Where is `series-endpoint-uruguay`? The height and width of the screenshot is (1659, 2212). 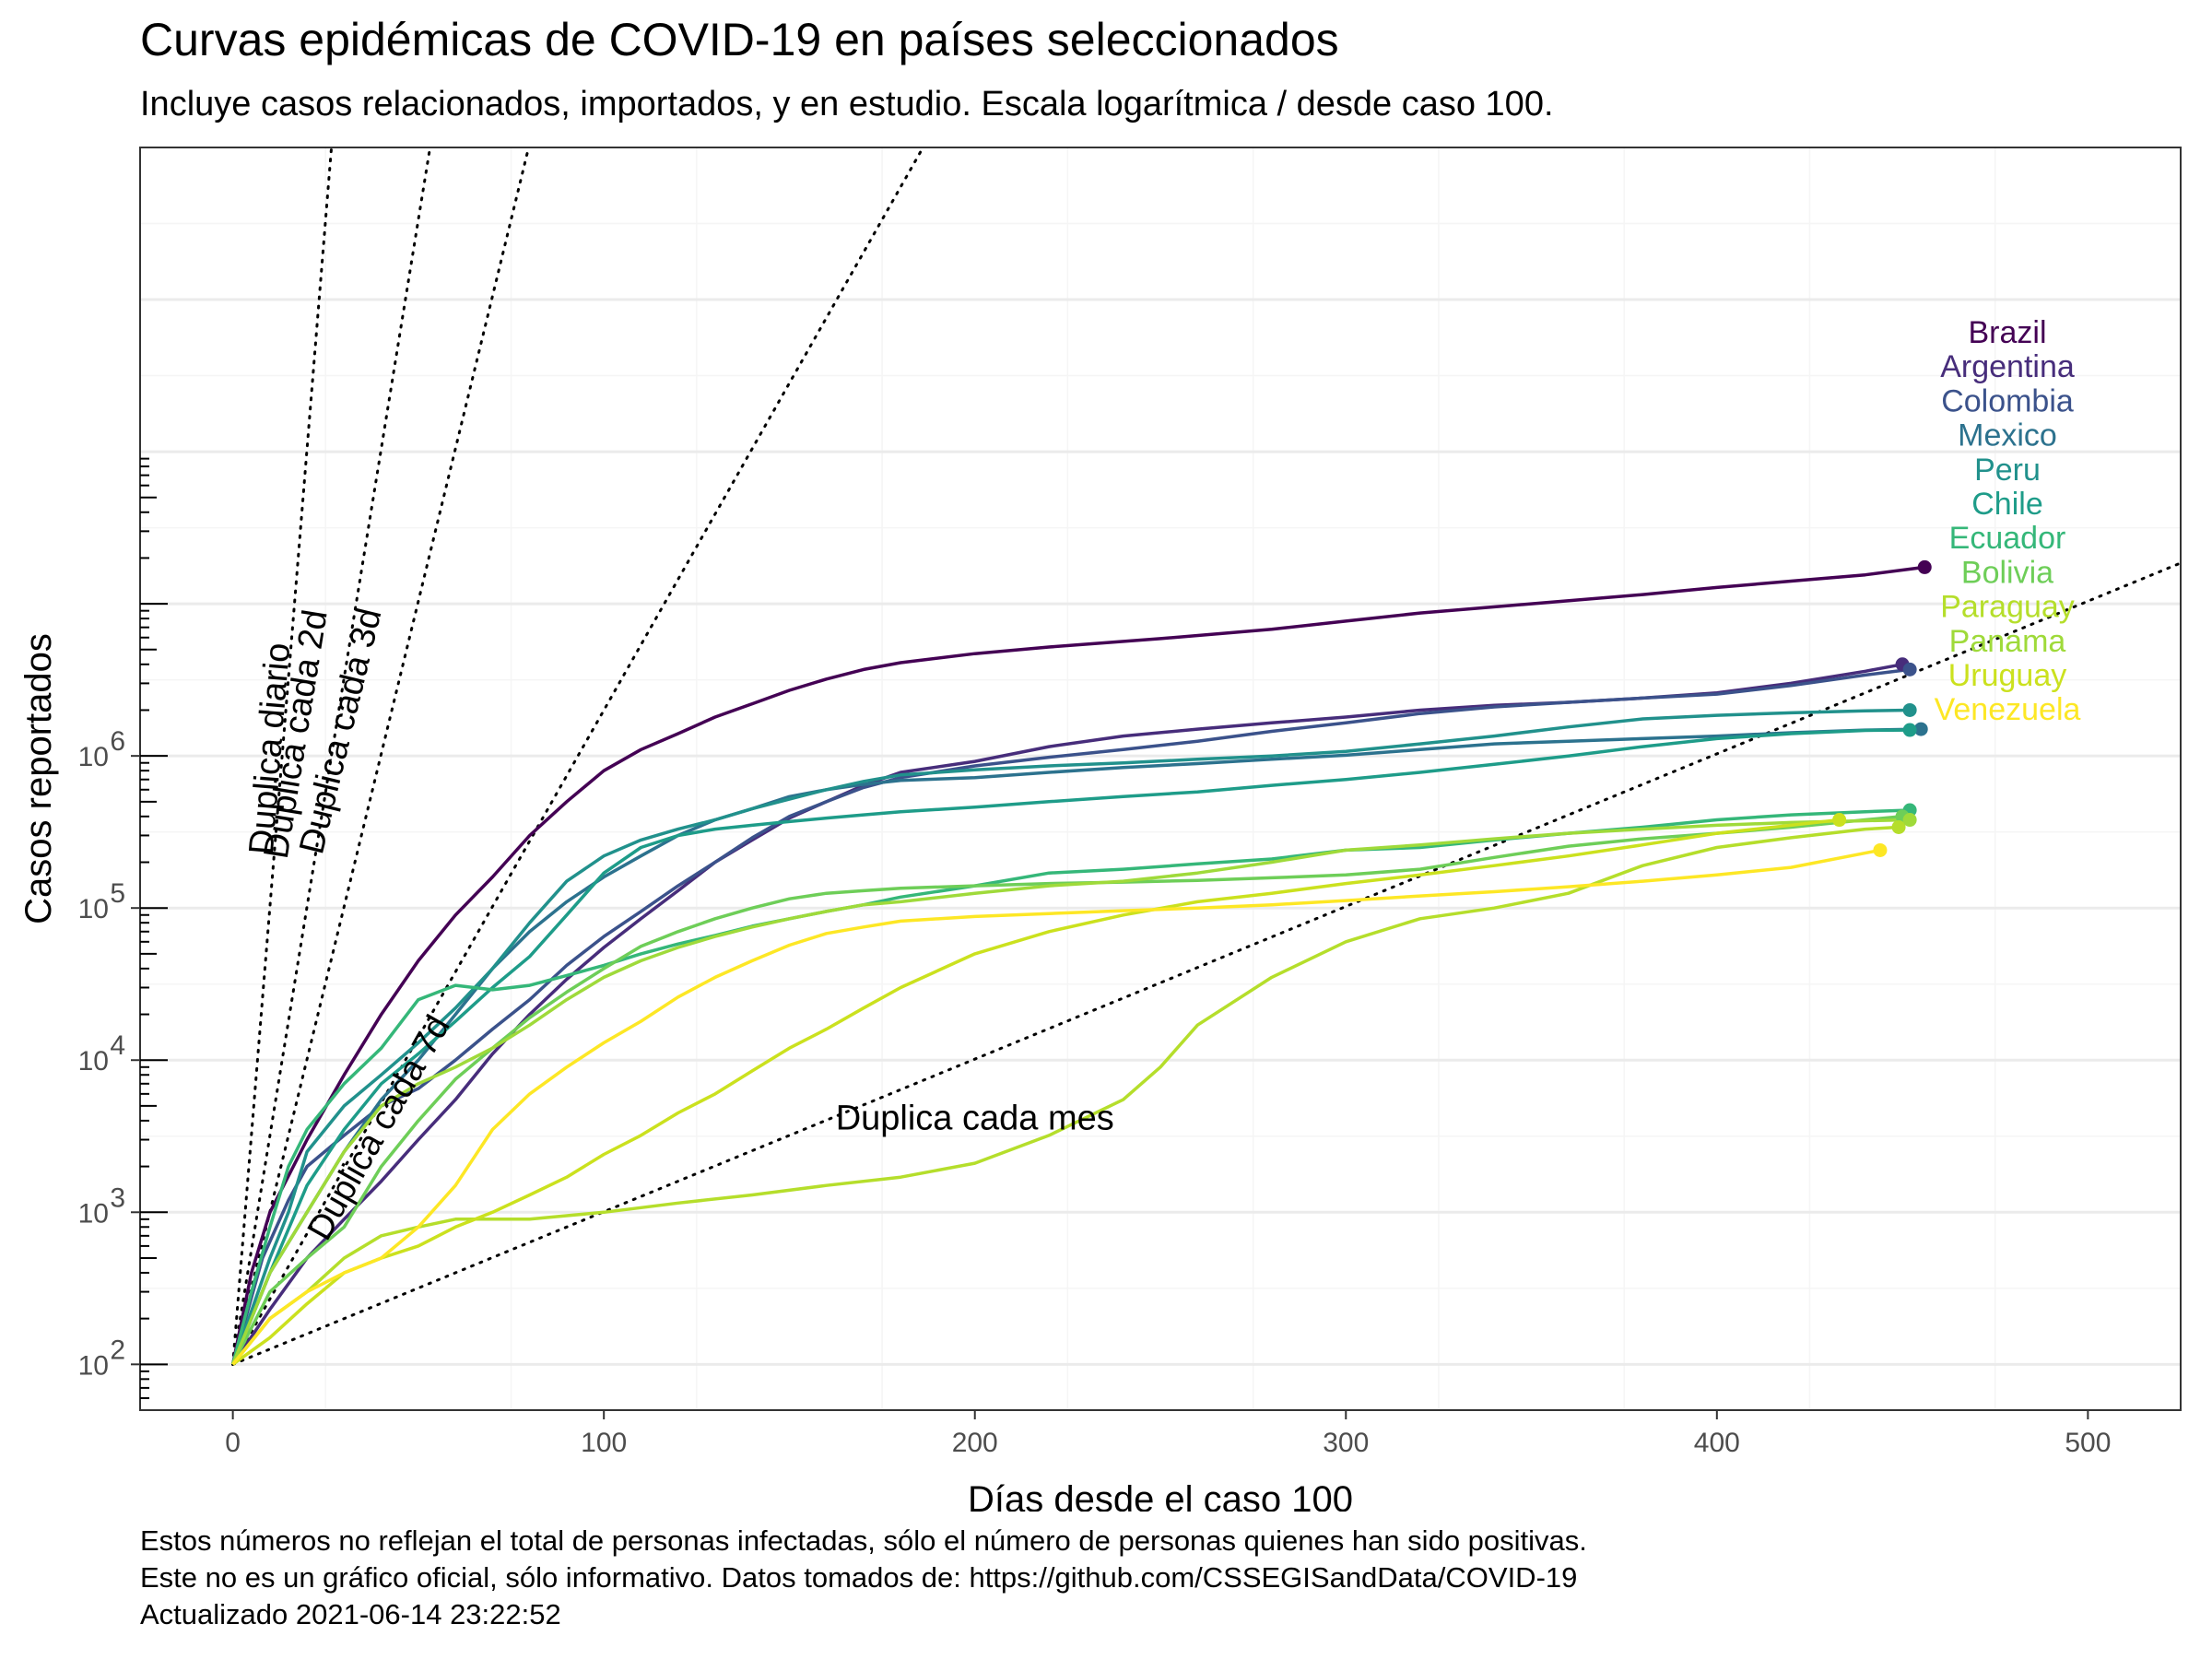
series-endpoint-uruguay is located at coordinates (1839, 820).